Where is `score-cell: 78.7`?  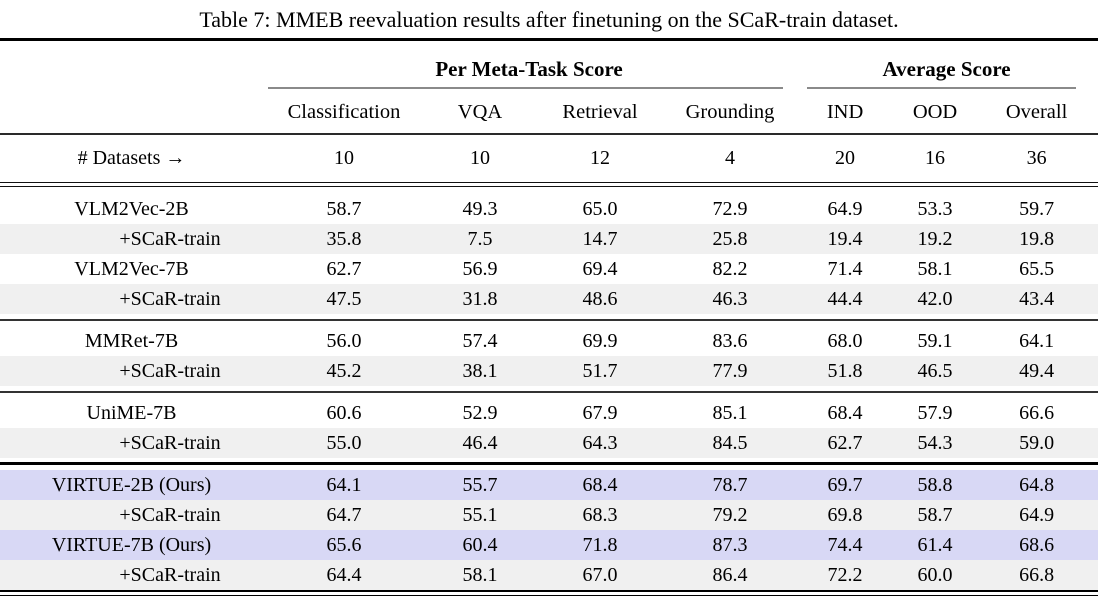
score-cell: 78.7 is located at coordinates (730, 484).